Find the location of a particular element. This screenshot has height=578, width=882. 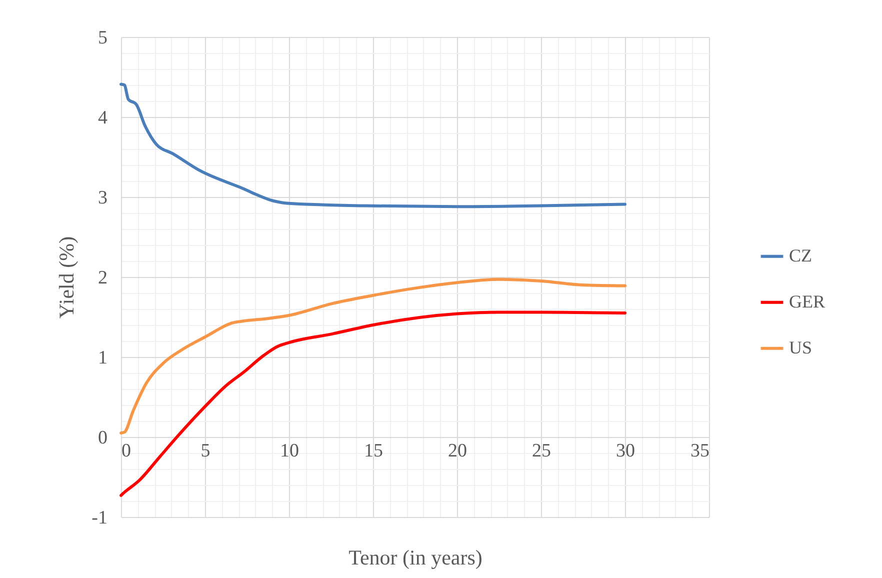

x-tick-label: 0 is located at coordinates (126, 451).